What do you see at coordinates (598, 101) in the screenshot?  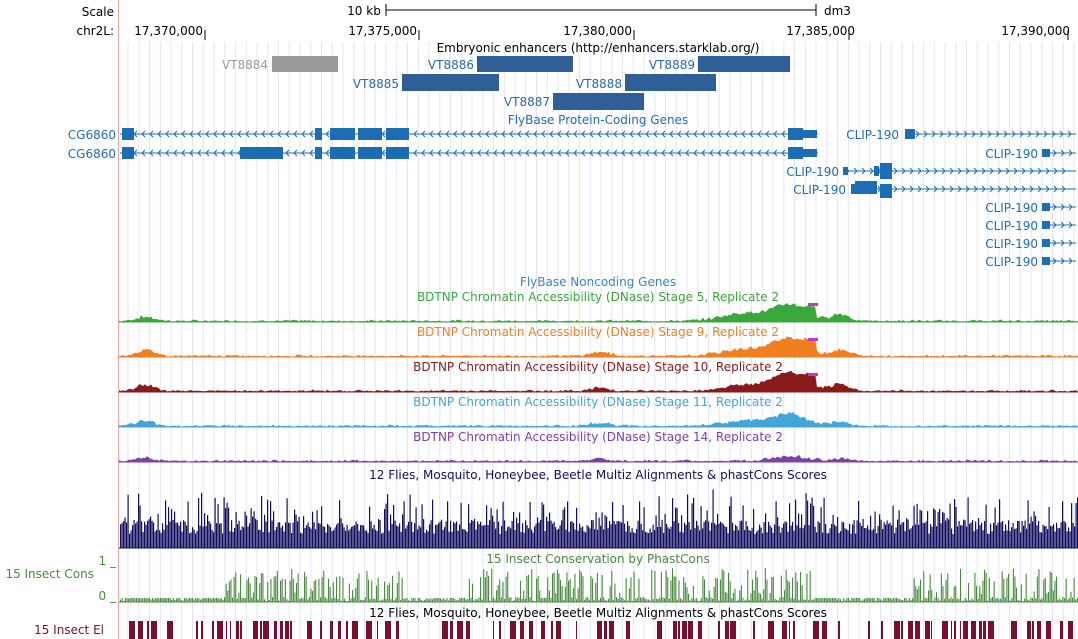 I see `enhancer-vt8887` at bounding box center [598, 101].